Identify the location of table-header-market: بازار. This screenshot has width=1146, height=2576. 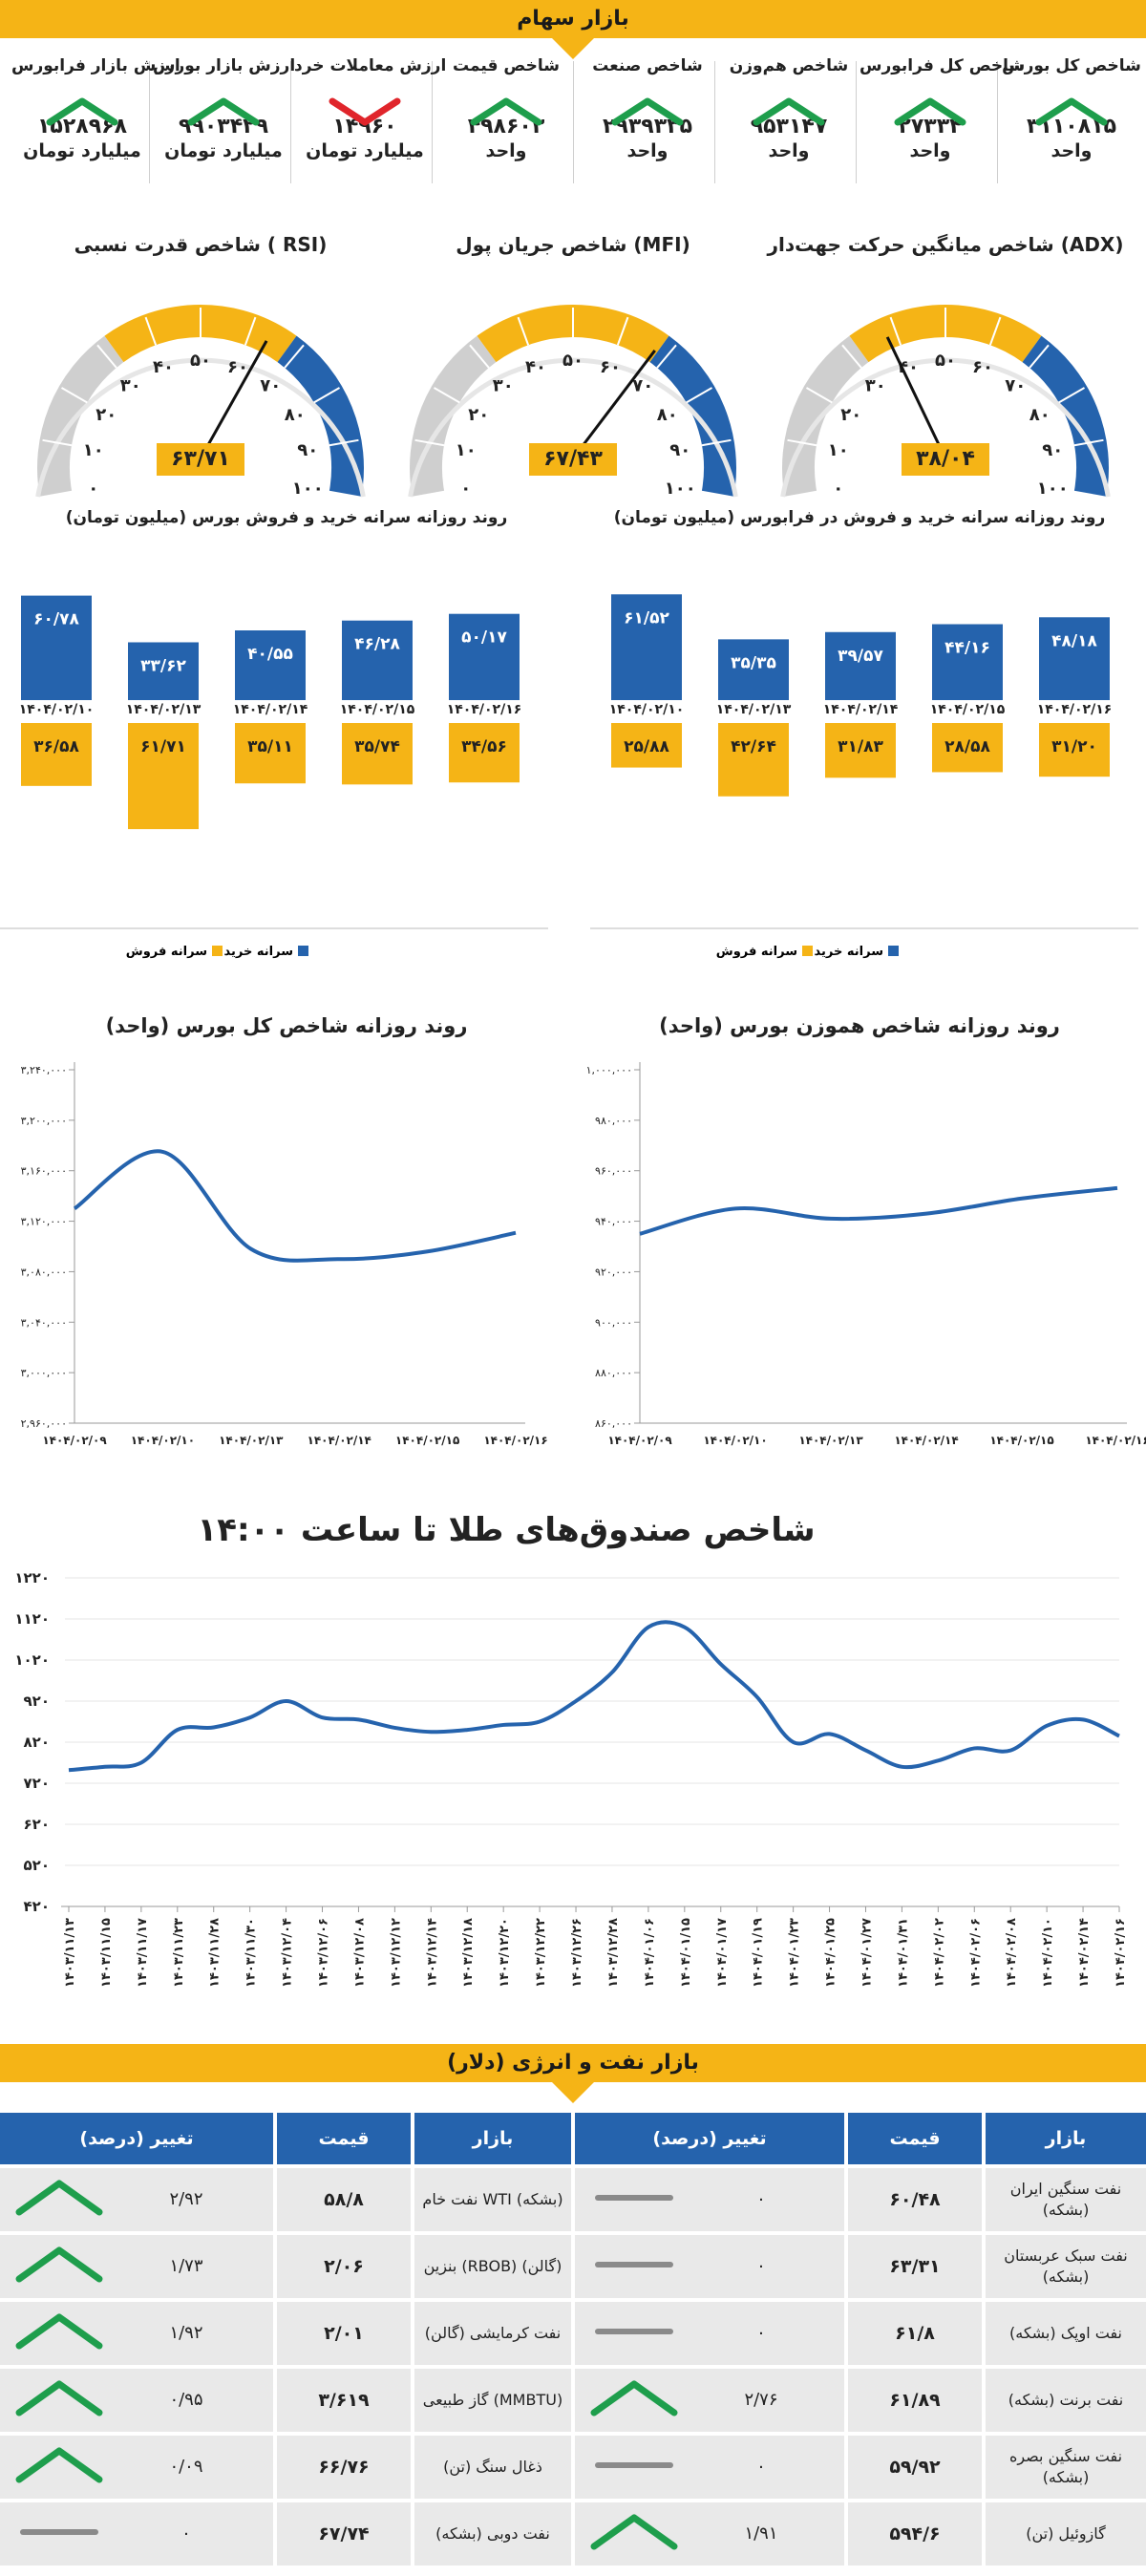
(1066, 2138).